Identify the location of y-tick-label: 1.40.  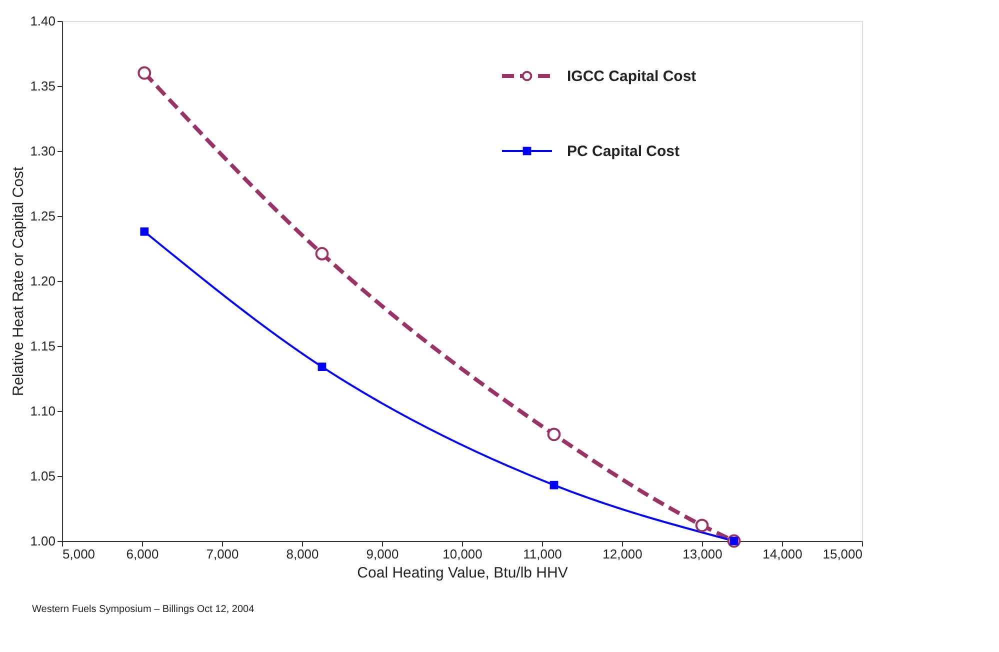
(43, 21).